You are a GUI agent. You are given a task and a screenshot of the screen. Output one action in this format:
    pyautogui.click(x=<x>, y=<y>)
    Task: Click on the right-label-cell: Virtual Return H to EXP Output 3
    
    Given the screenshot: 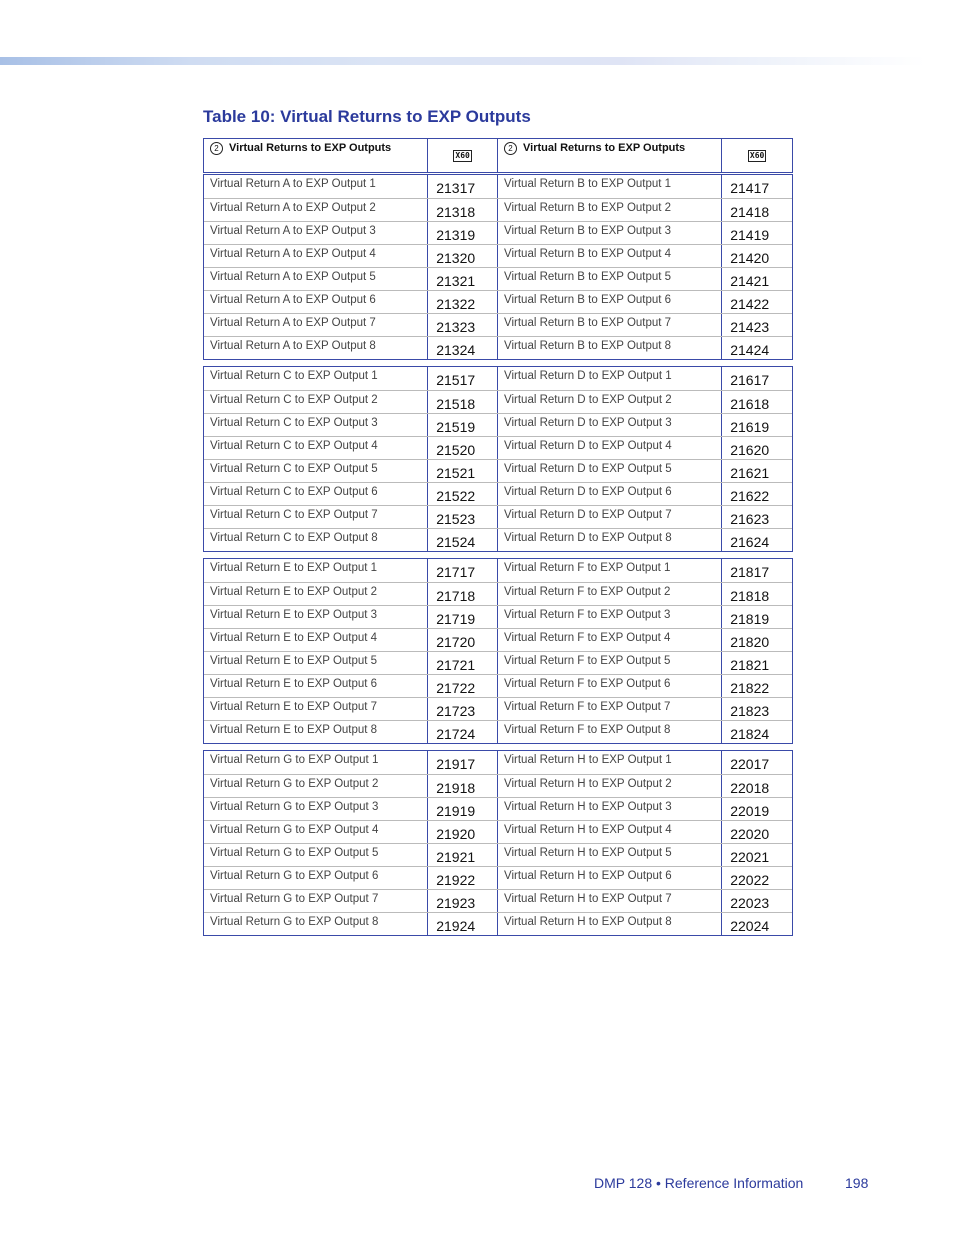 What is the action you would take?
    pyautogui.click(x=610, y=809)
    